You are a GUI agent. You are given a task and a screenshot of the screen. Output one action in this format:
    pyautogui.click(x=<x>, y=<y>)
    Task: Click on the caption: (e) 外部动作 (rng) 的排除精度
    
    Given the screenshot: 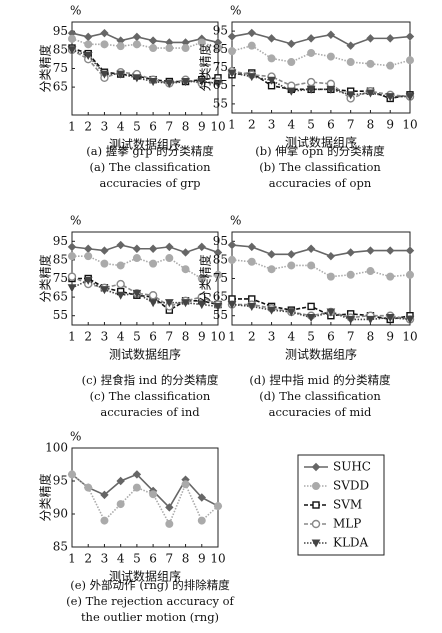 What is the action you would take?
    pyautogui.click(x=150, y=585)
    